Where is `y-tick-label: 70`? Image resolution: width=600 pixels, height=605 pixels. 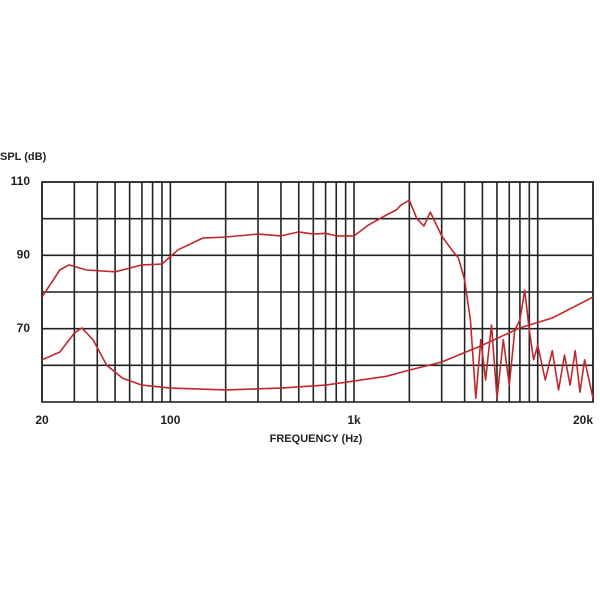
y-tick-label: 70 is located at coordinates (24, 328).